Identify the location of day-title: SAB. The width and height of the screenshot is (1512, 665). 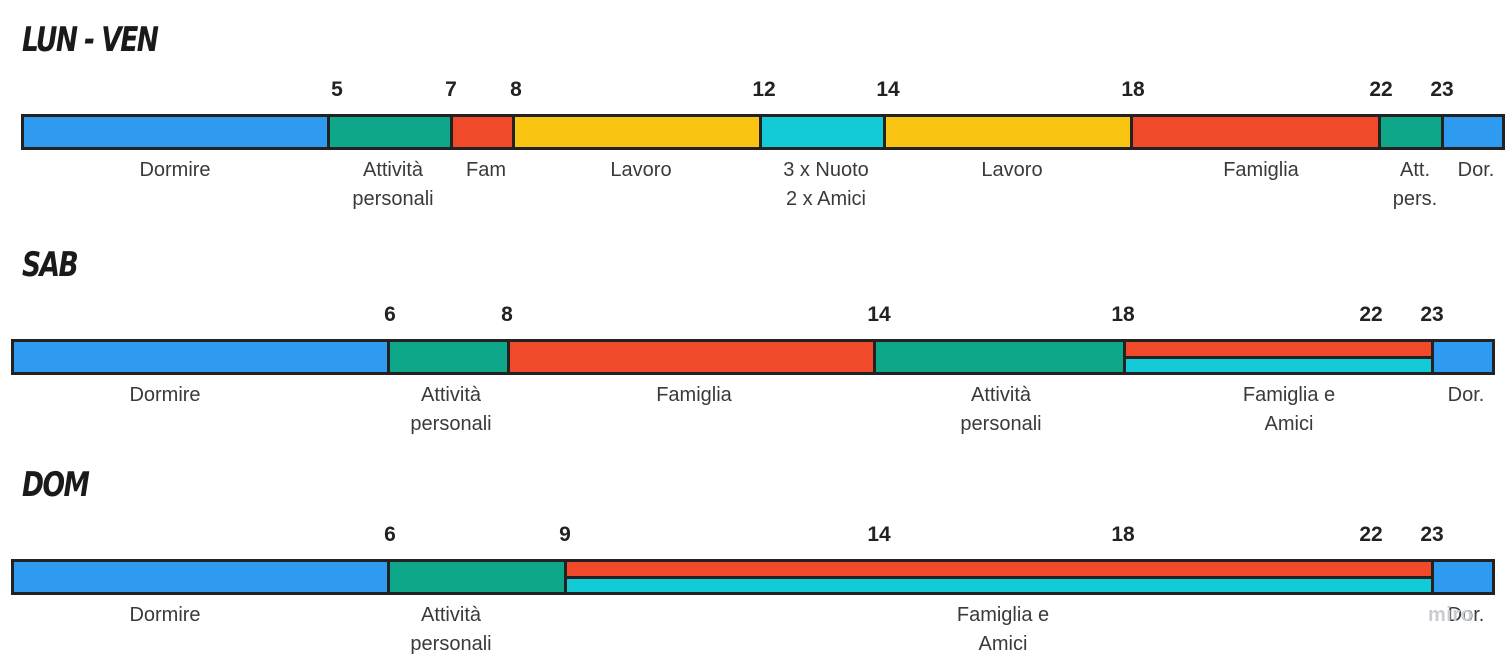
(50, 265).